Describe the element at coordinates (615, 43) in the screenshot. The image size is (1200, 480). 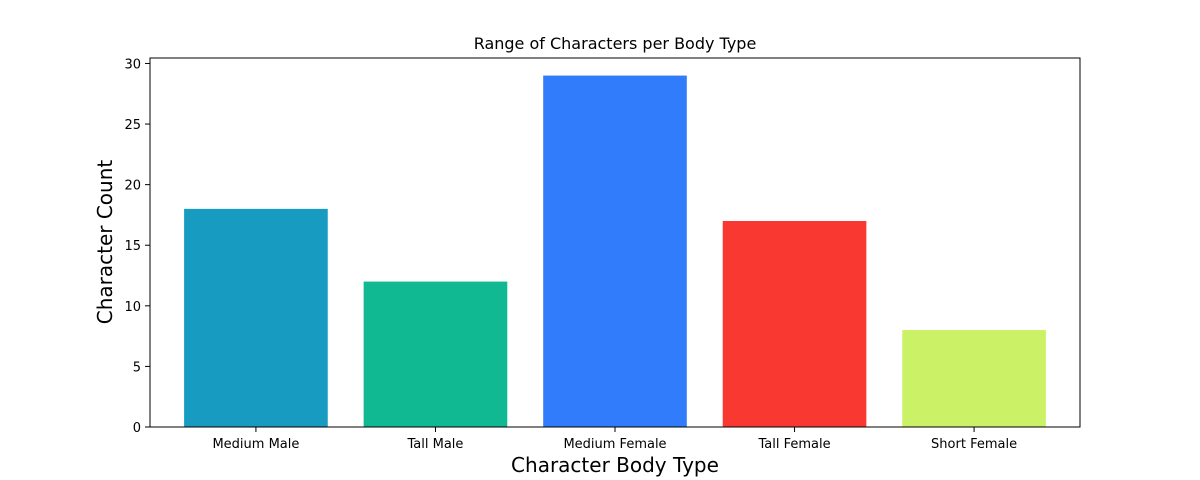
I see `chart-title: Range of Characters per Body Type` at that location.